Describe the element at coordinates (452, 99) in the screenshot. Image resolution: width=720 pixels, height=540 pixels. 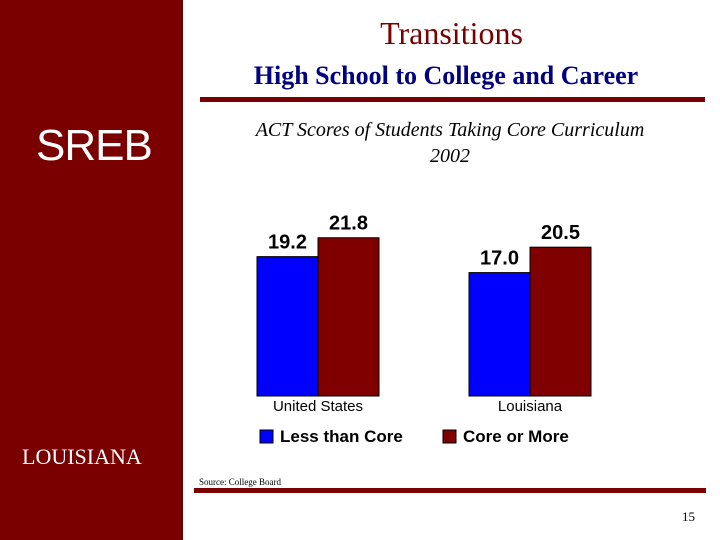
I see `top-divider` at that location.